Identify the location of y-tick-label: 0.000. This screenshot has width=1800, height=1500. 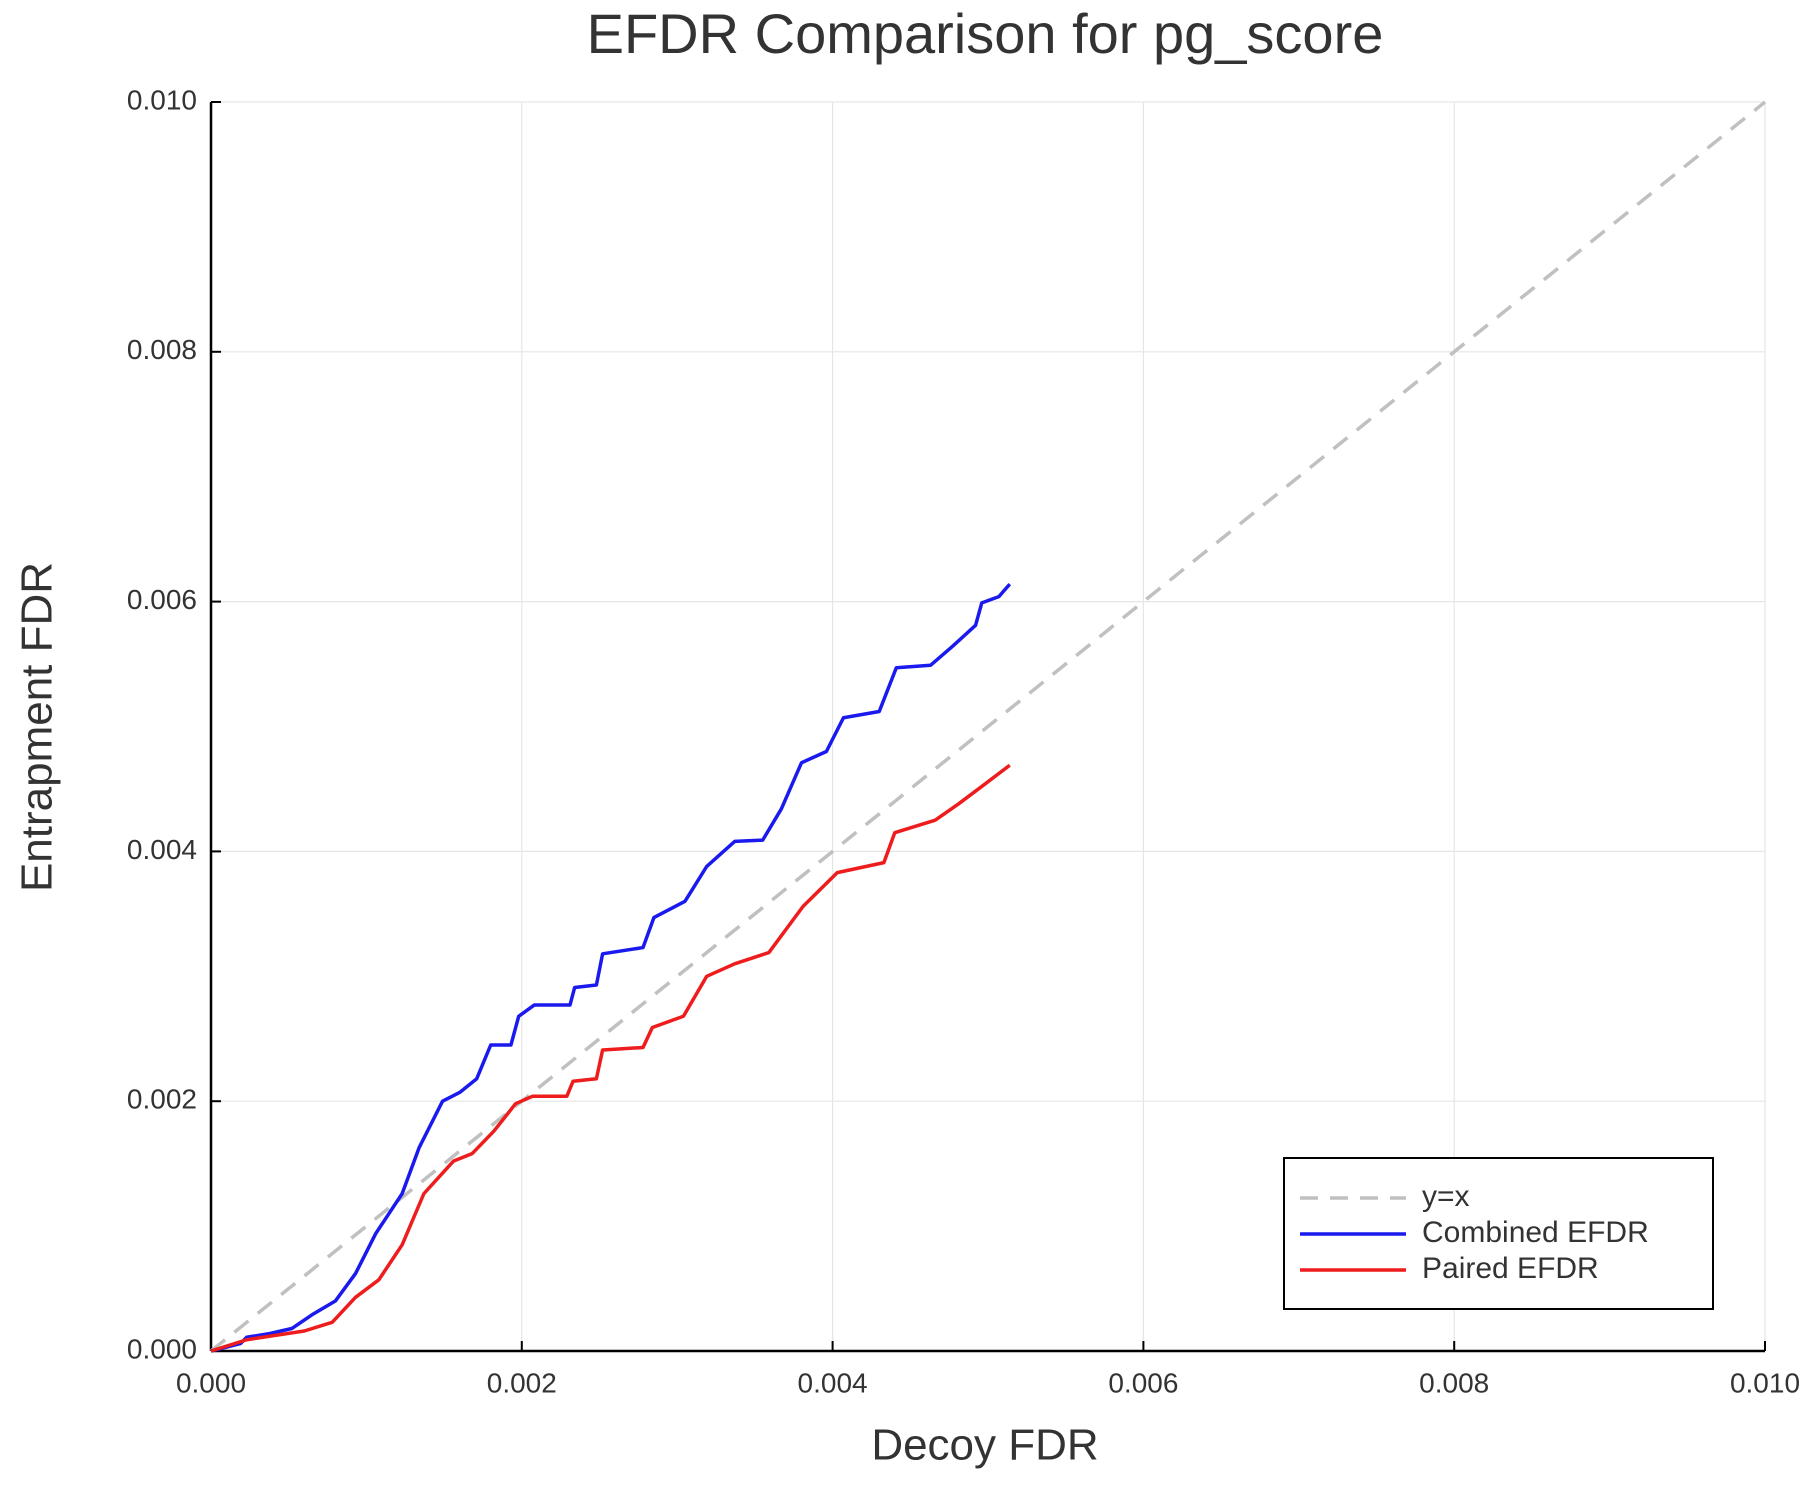
(162, 1348).